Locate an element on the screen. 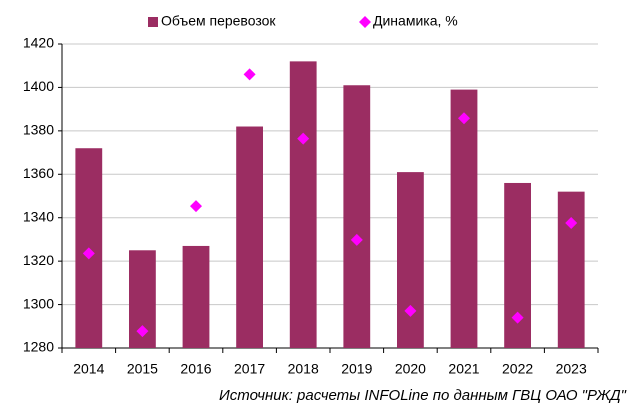  x-tick-label: 2022 is located at coordinates (517, 369).